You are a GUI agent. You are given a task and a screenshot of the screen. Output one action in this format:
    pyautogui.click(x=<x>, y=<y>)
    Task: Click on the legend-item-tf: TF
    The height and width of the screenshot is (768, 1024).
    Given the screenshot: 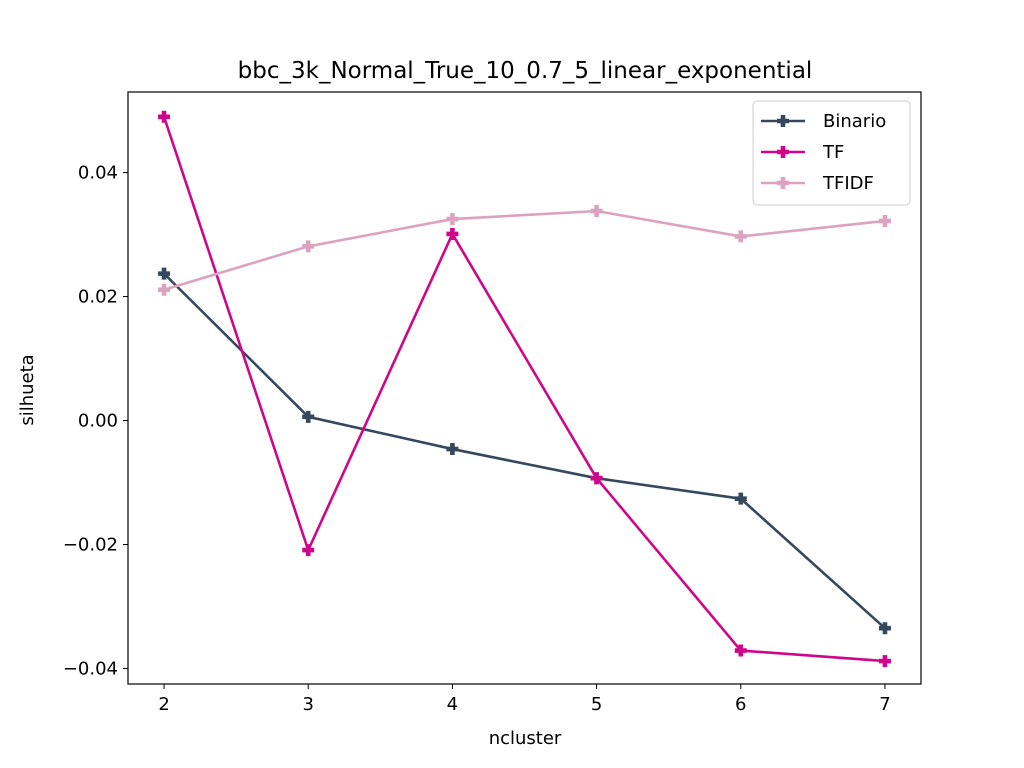 What is the action you would take?
    pyautogui.click(x=802, y=152)
    